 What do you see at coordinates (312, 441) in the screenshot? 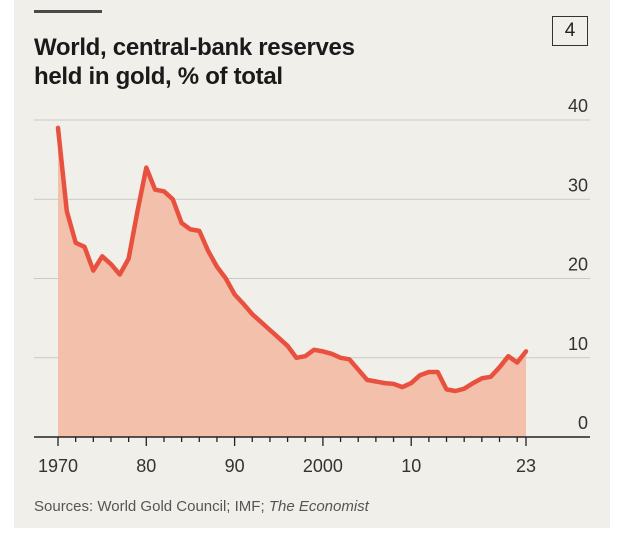
I see `axes` at bounding box center [312, 441].